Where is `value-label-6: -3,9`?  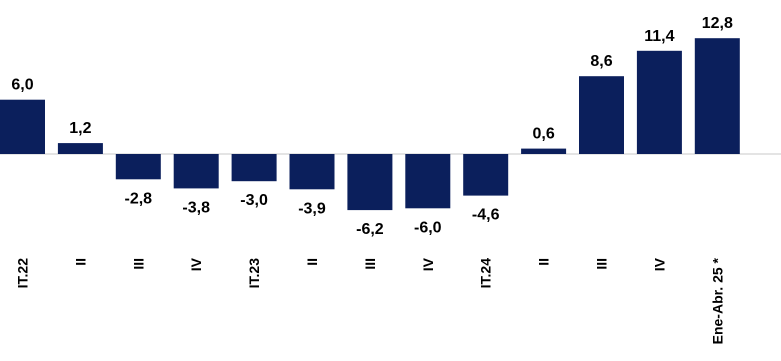
value-label-6: -3,9 is located at coordinates (312, 208).